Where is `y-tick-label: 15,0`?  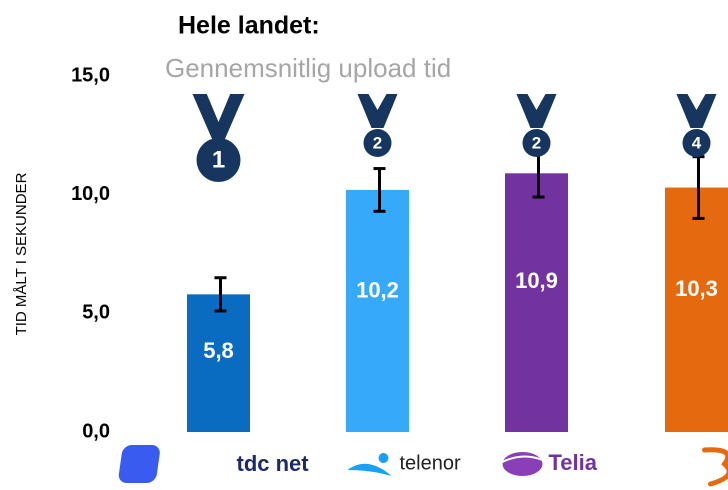 y-tick-label: 15,0 is located at coordinates (90, 75).